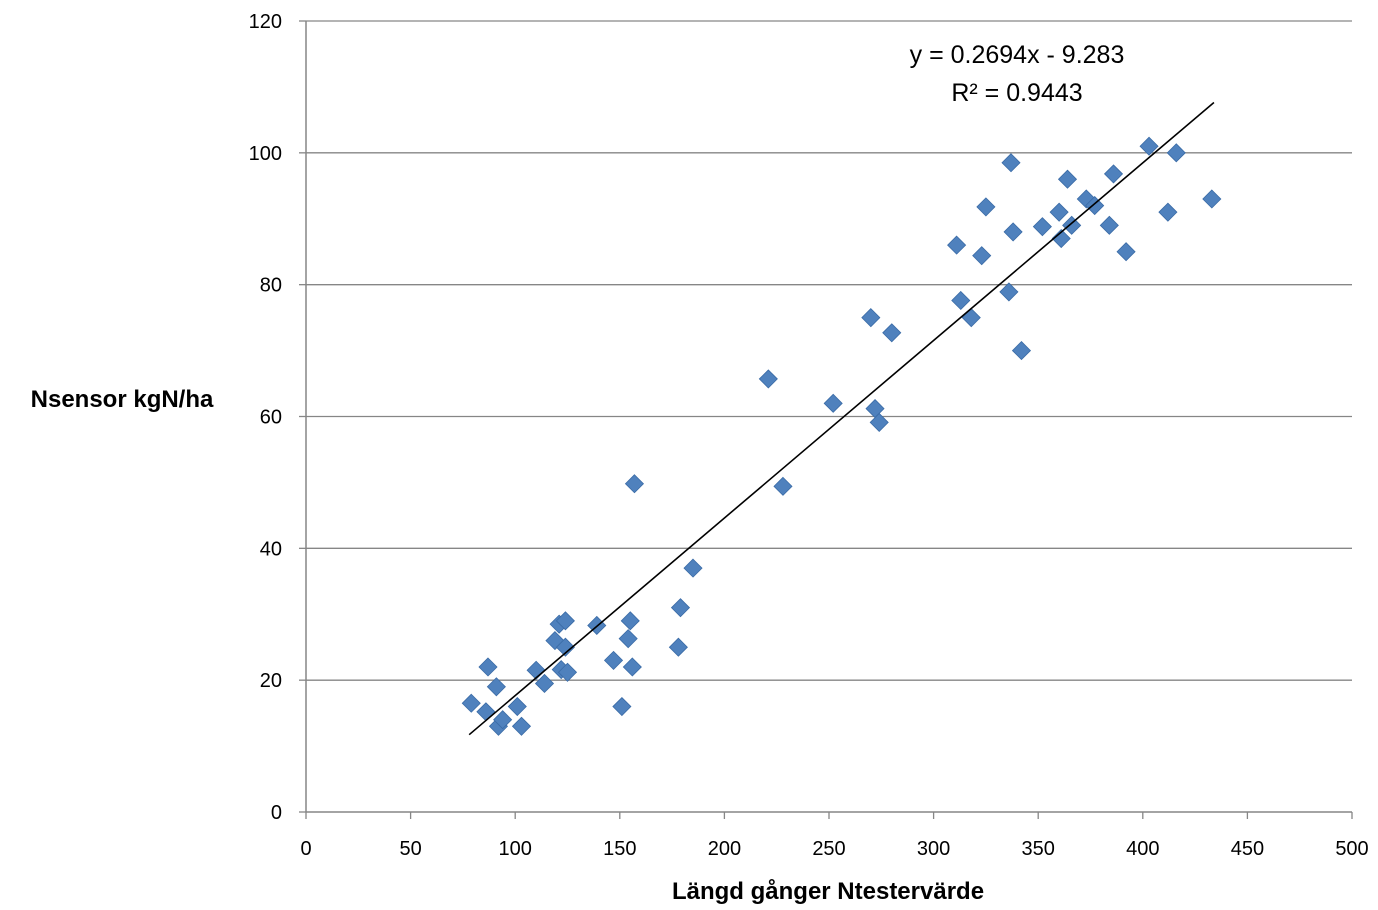 The image size is (1378, 910). What do you see at coordinates (410, 849) in the screenshot?
I see `x-tick-label: 50` at bounding box center [410, 849].